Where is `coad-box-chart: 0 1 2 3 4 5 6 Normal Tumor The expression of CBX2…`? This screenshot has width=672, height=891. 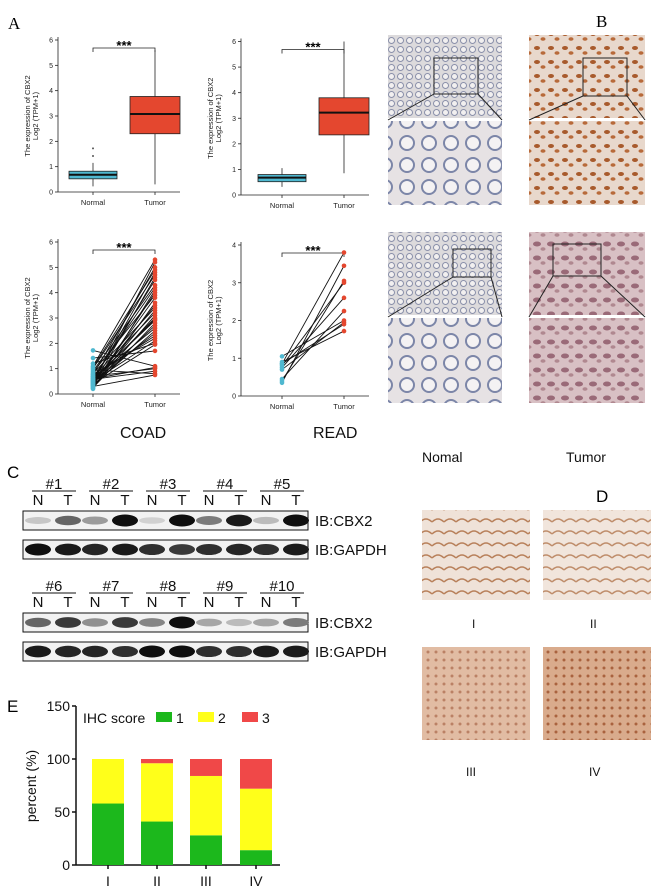 coad-box-chart: 0 1 2 3 4 5 6 Normal Tumor The expression of CBX2… is located at coordinates (102, 122).